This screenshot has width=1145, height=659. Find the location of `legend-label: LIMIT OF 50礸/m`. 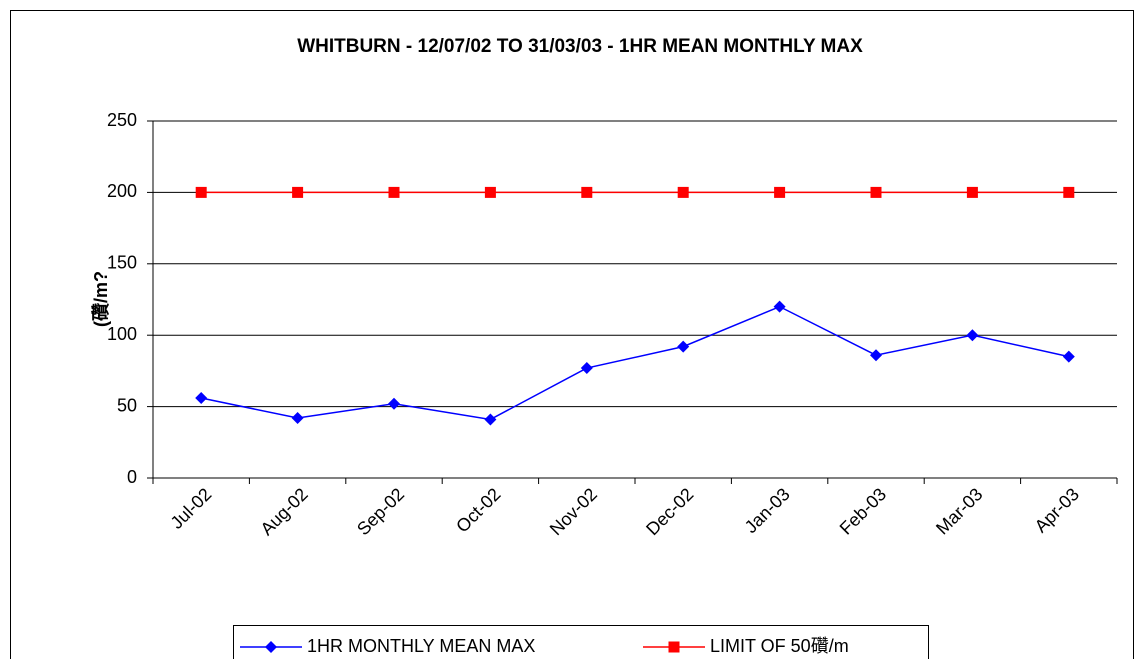

legend-label: LIMIT OF 50礸/m is located at coordinates (779, 646).